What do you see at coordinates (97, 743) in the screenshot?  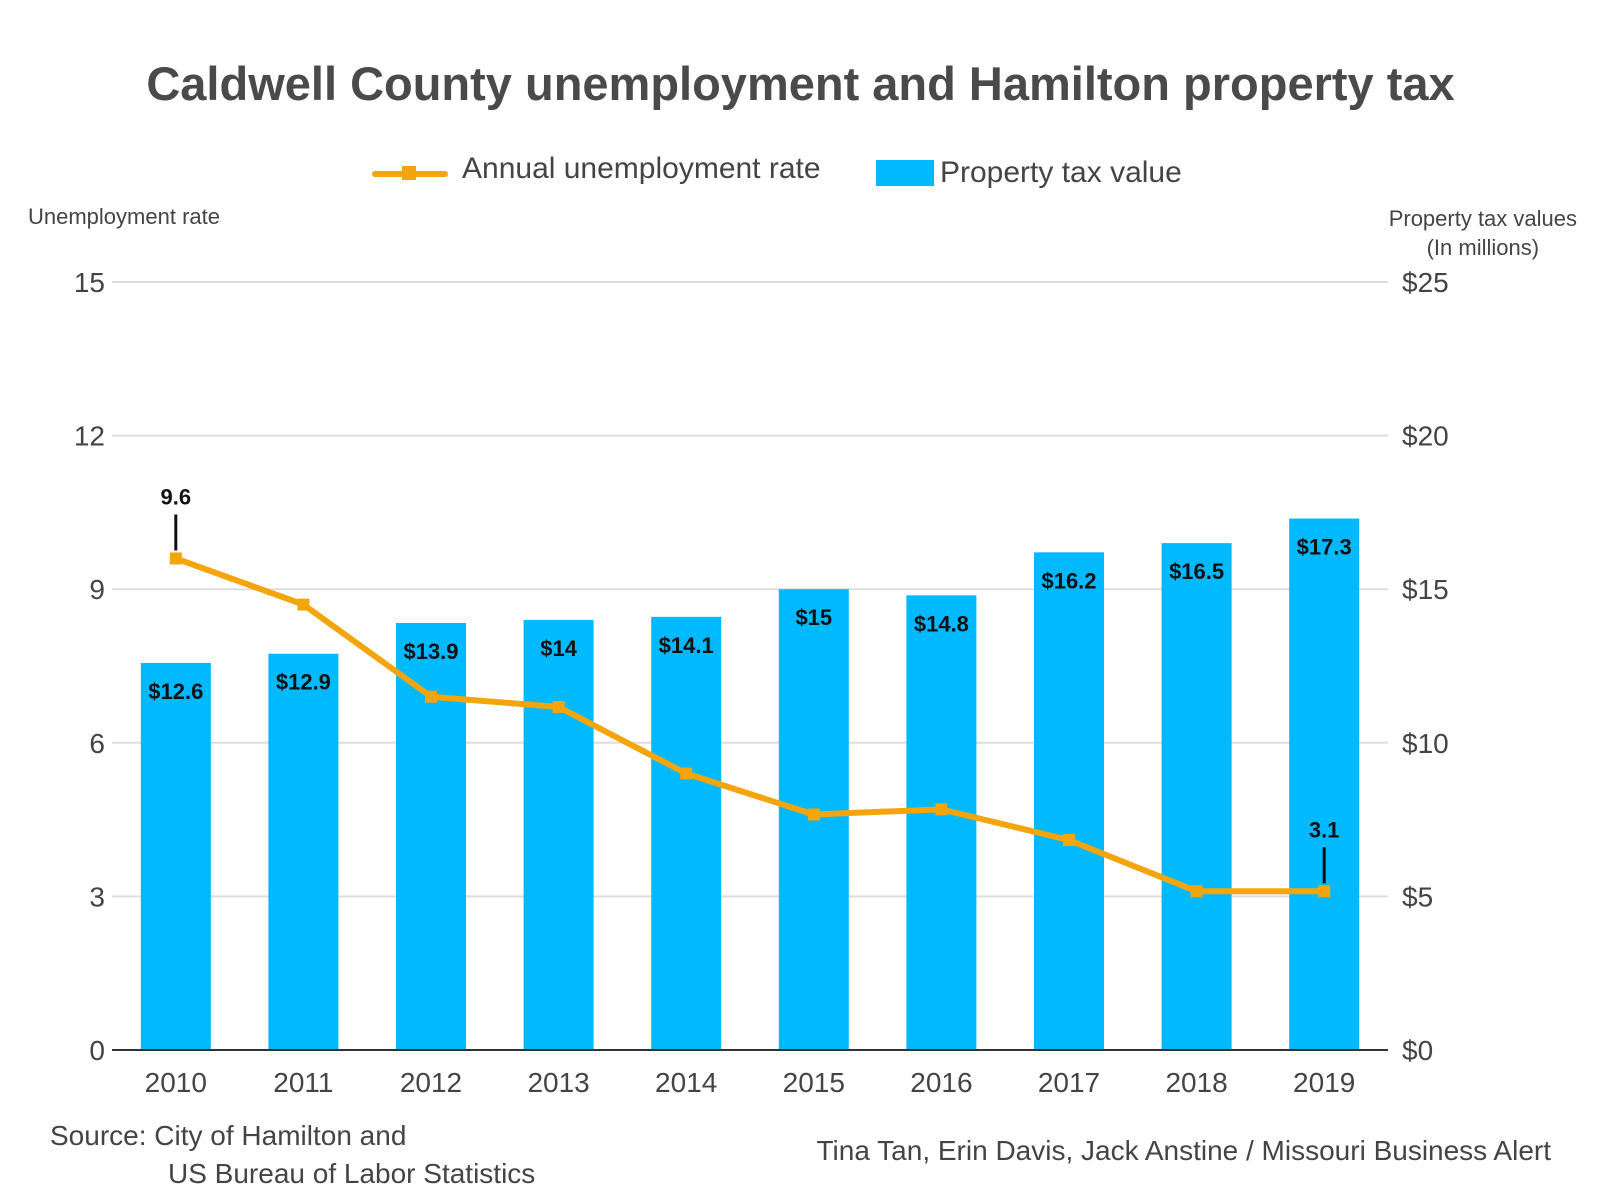 I see `left-axis-tick-label: 6` at bounding box center [97, 743].